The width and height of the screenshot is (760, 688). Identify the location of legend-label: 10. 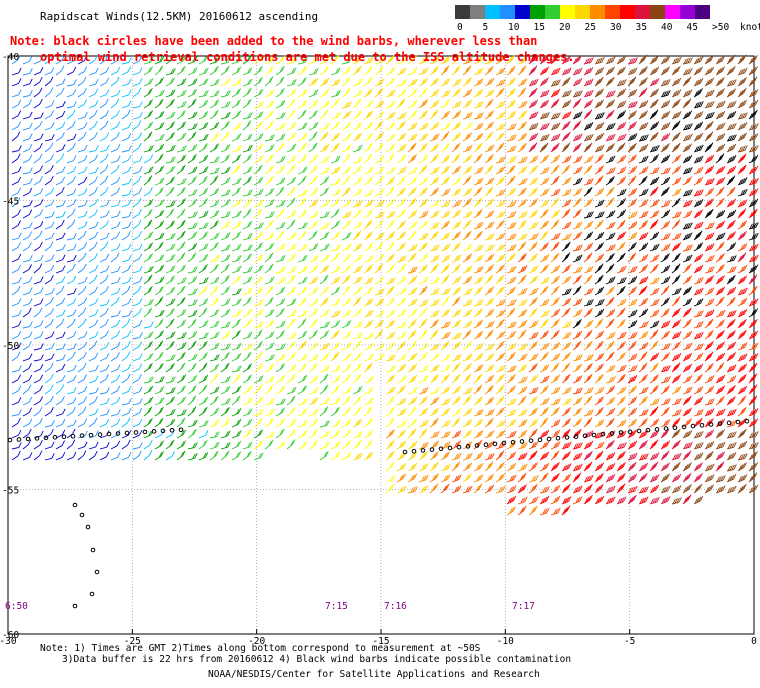
(514, 27).